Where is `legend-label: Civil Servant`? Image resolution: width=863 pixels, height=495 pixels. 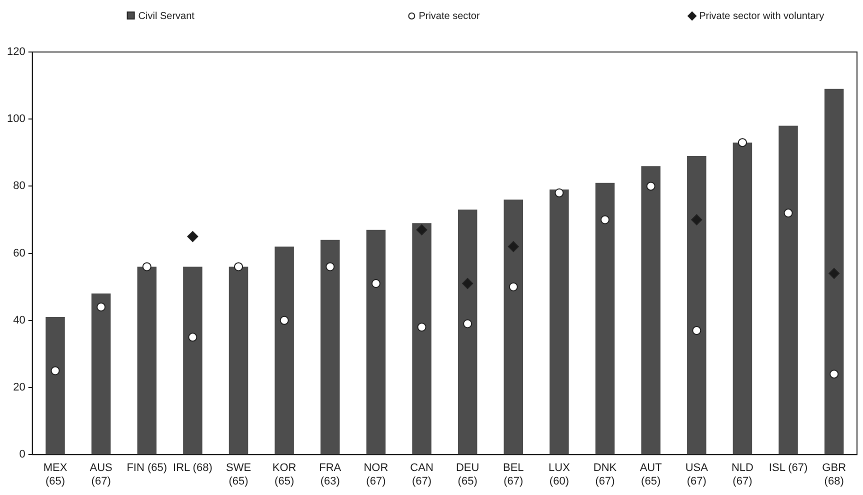 legend-label: Civil Servant is located at coordinates (166, 16).